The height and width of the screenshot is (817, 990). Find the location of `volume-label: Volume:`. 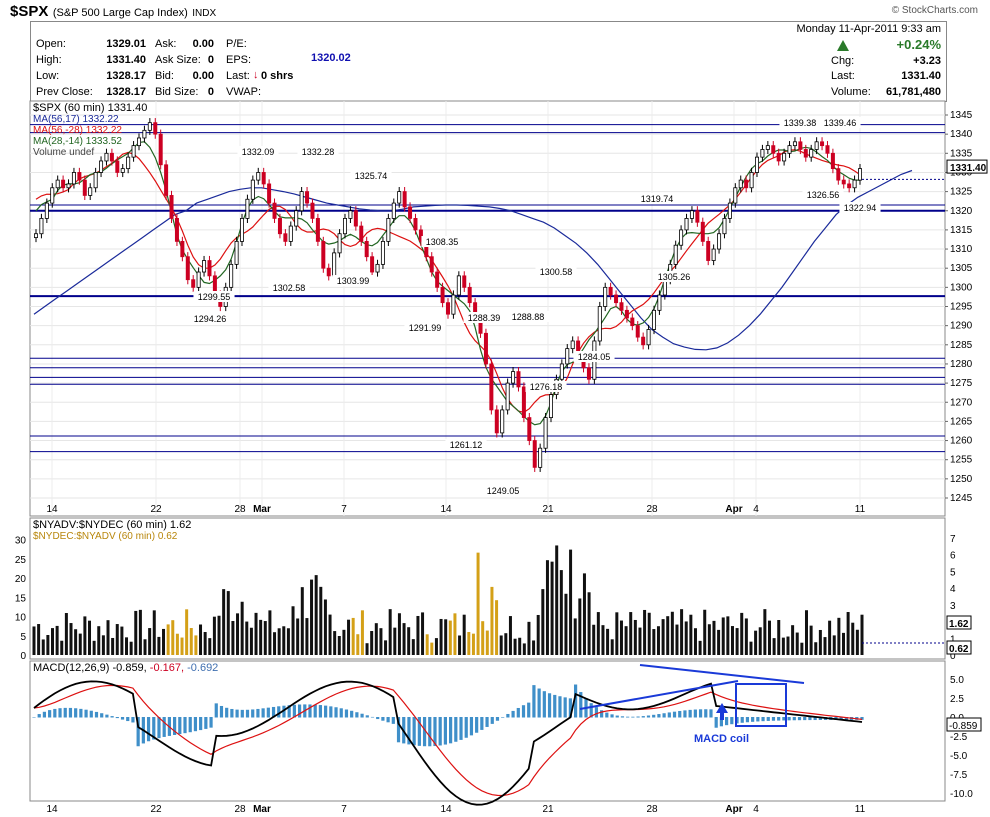

volume-label: Volume: is located at coordinates (851, 92).